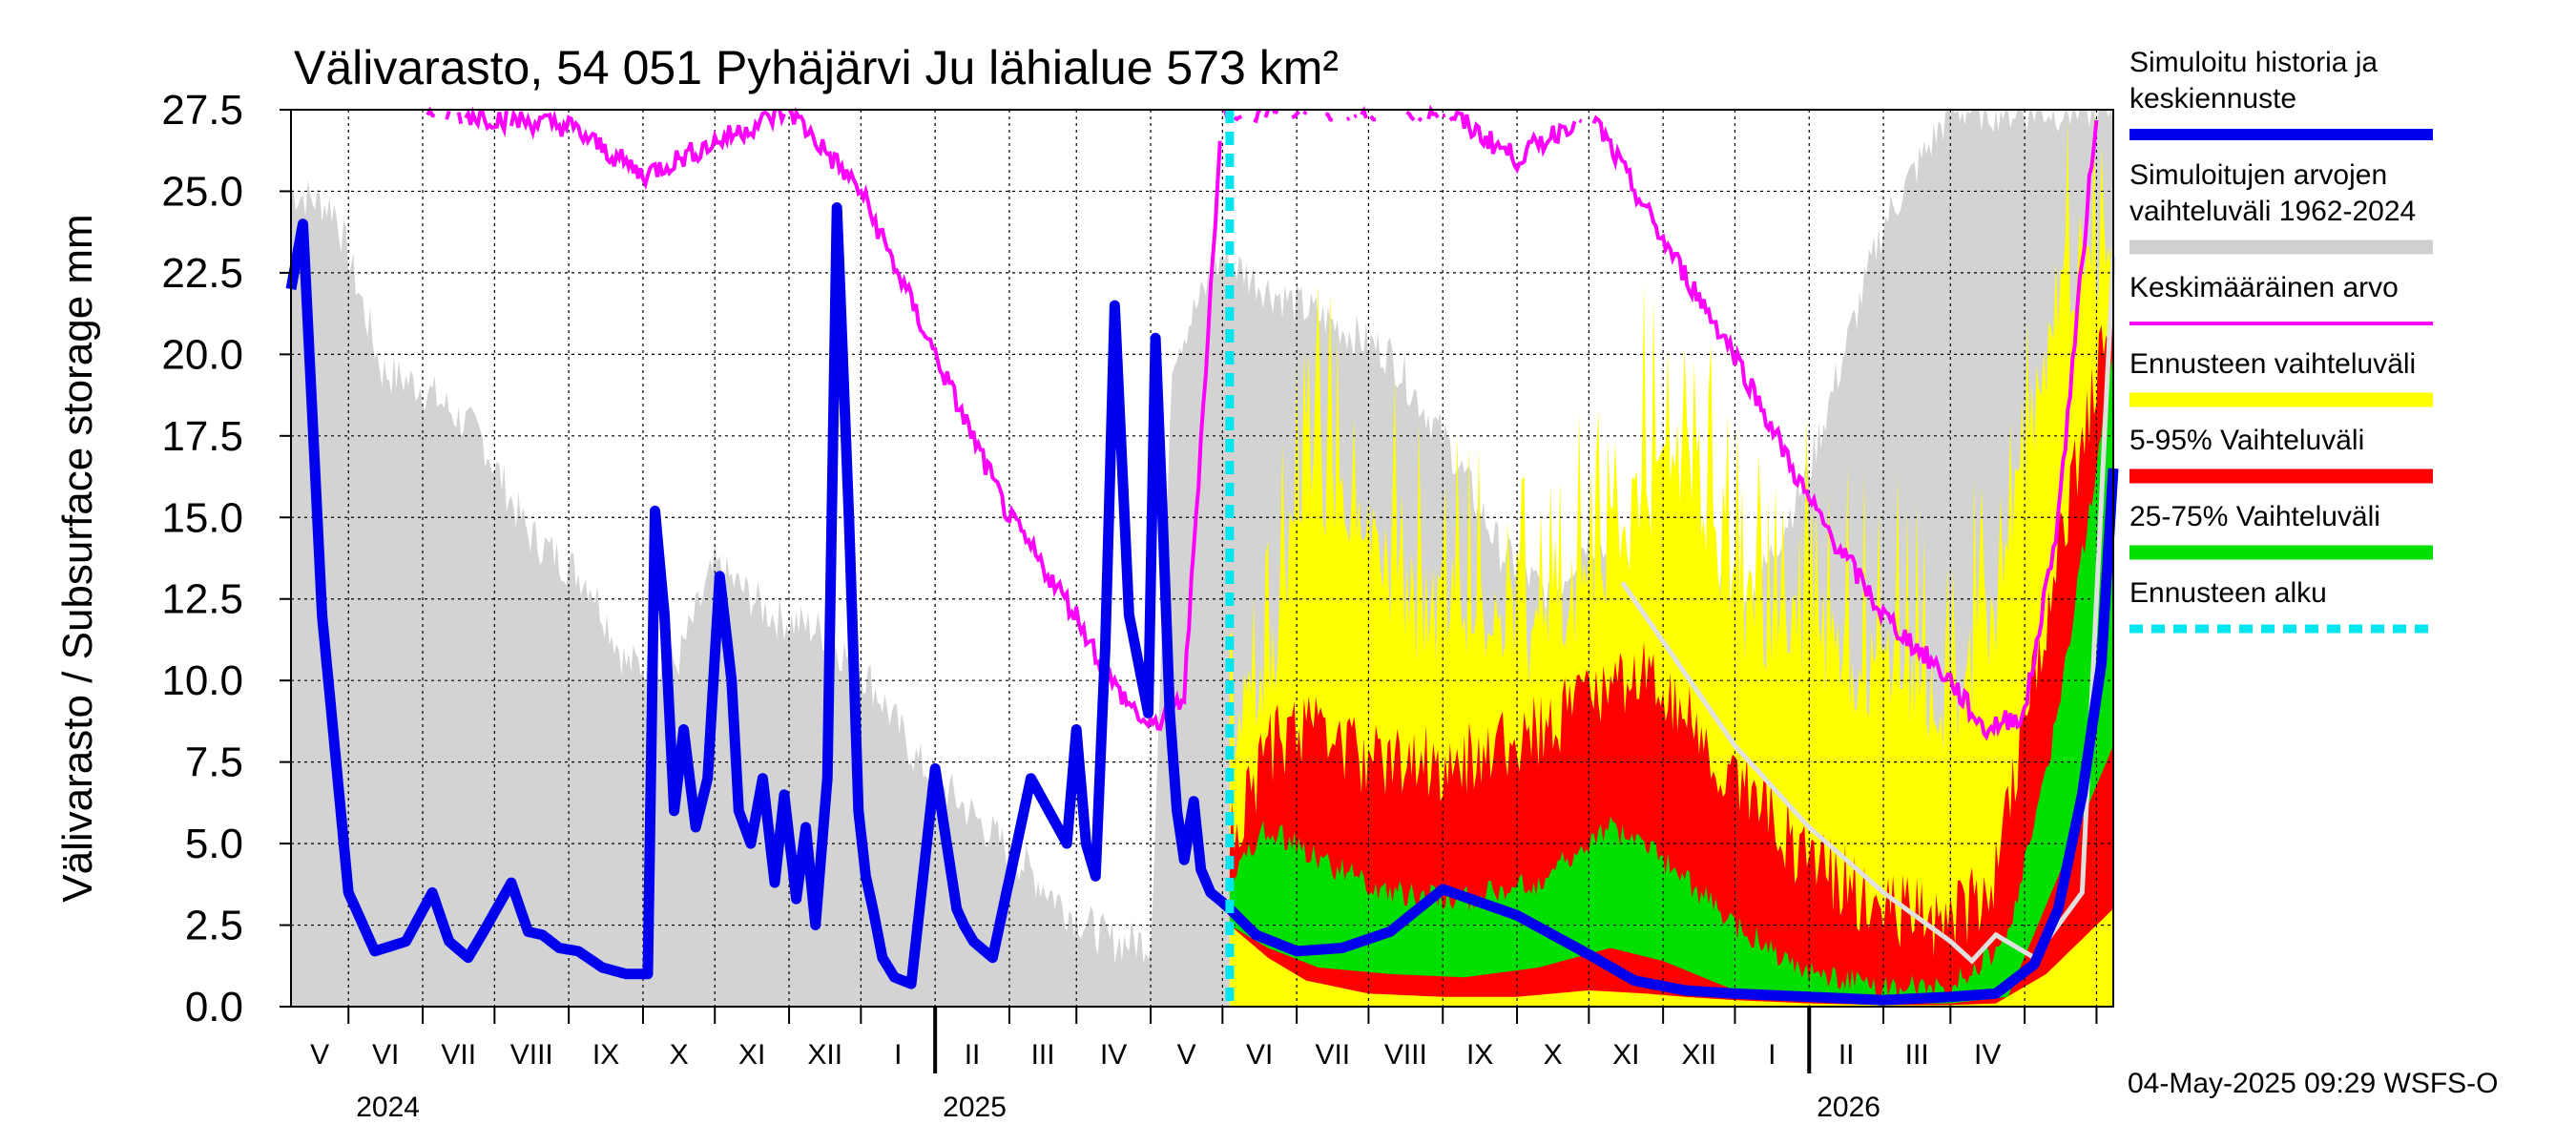 The width and height of the screenshot is (2576, 1145). I want to click on legend-label: 25-75% Vaihteluväli, so click(2254, 516).